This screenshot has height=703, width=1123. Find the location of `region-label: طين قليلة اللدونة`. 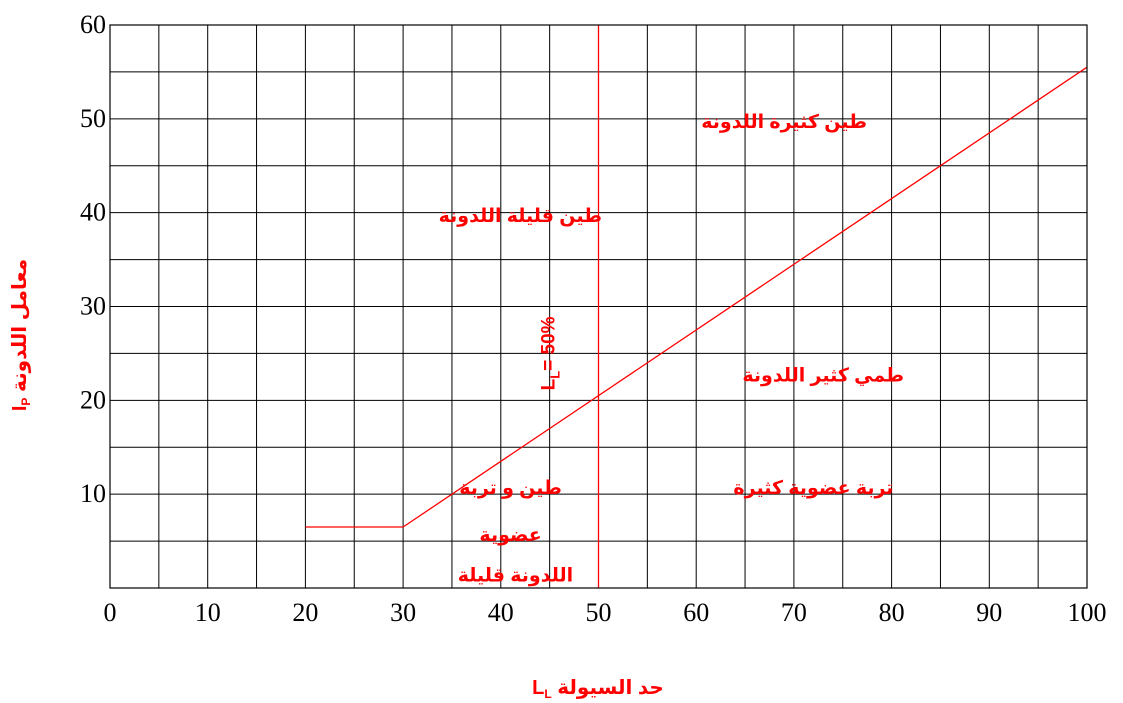

region-label: طين قليلة اللدونة is located at coordinates (520, 216).